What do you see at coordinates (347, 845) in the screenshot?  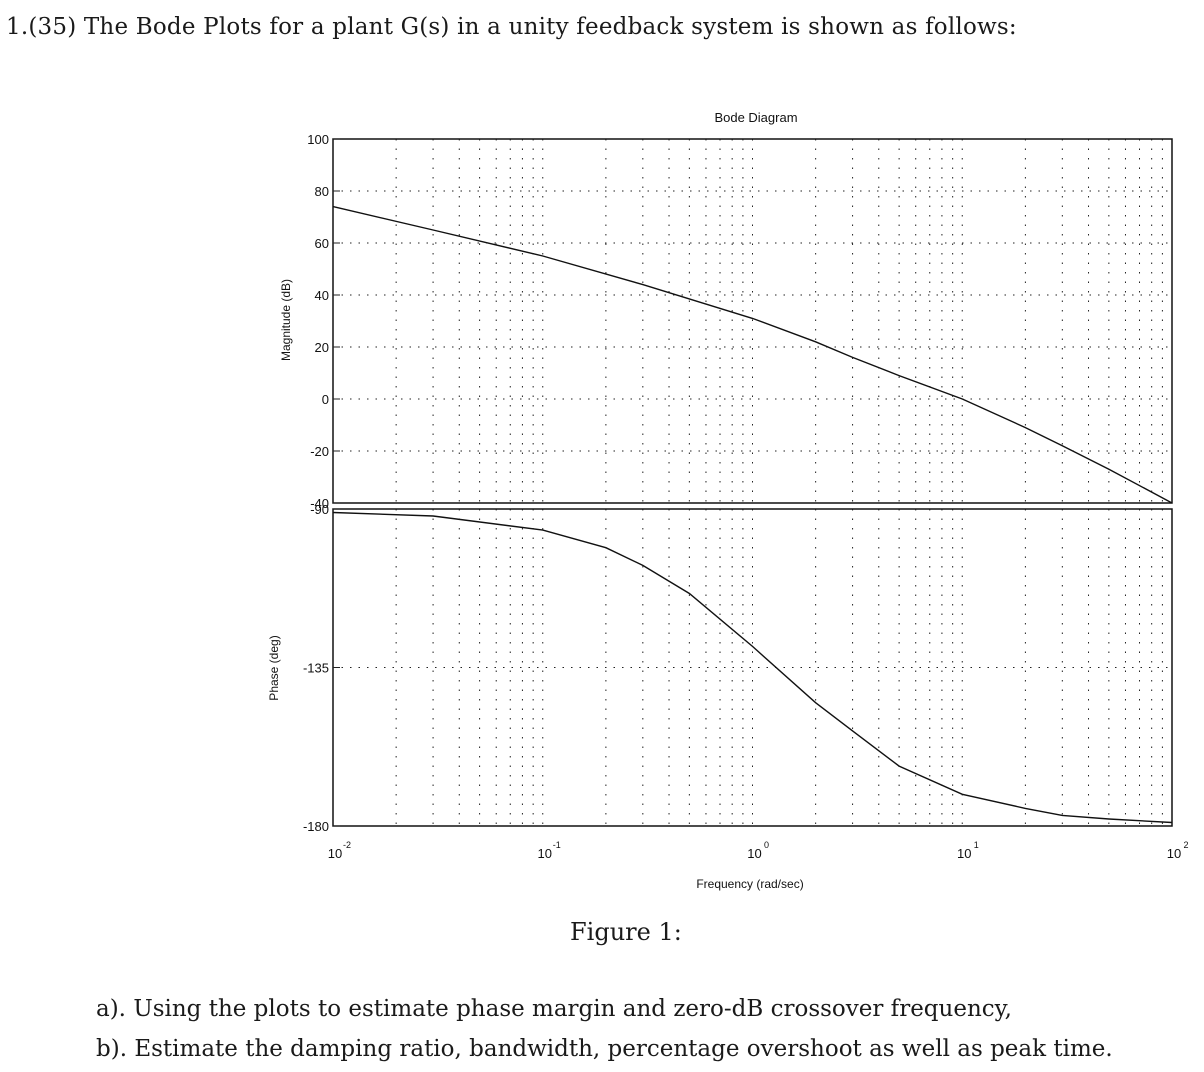 I see `svg-text: -2` at bounding box center [347, 845].